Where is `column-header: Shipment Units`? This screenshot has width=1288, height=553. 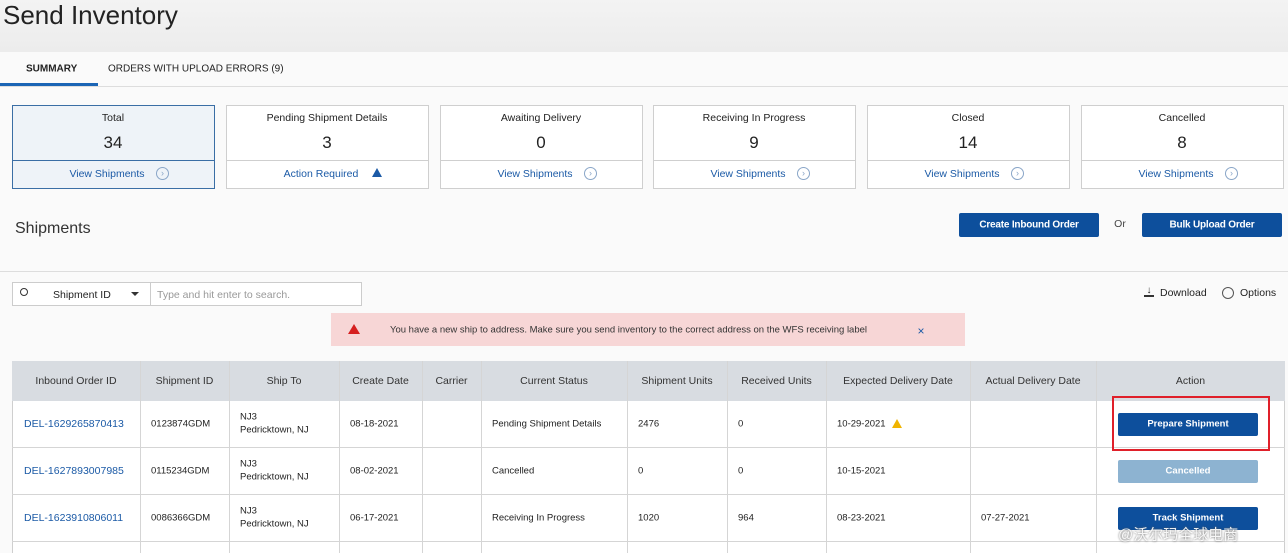
column-header: Shipment Units is located at coordinates (677, 381).